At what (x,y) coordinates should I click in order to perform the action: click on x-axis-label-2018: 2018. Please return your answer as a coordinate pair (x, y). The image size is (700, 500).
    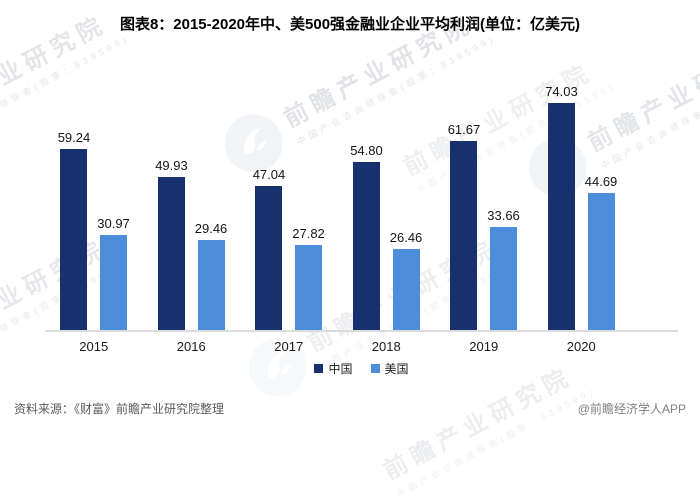
    Looking at the image, I should click on (386, 346).